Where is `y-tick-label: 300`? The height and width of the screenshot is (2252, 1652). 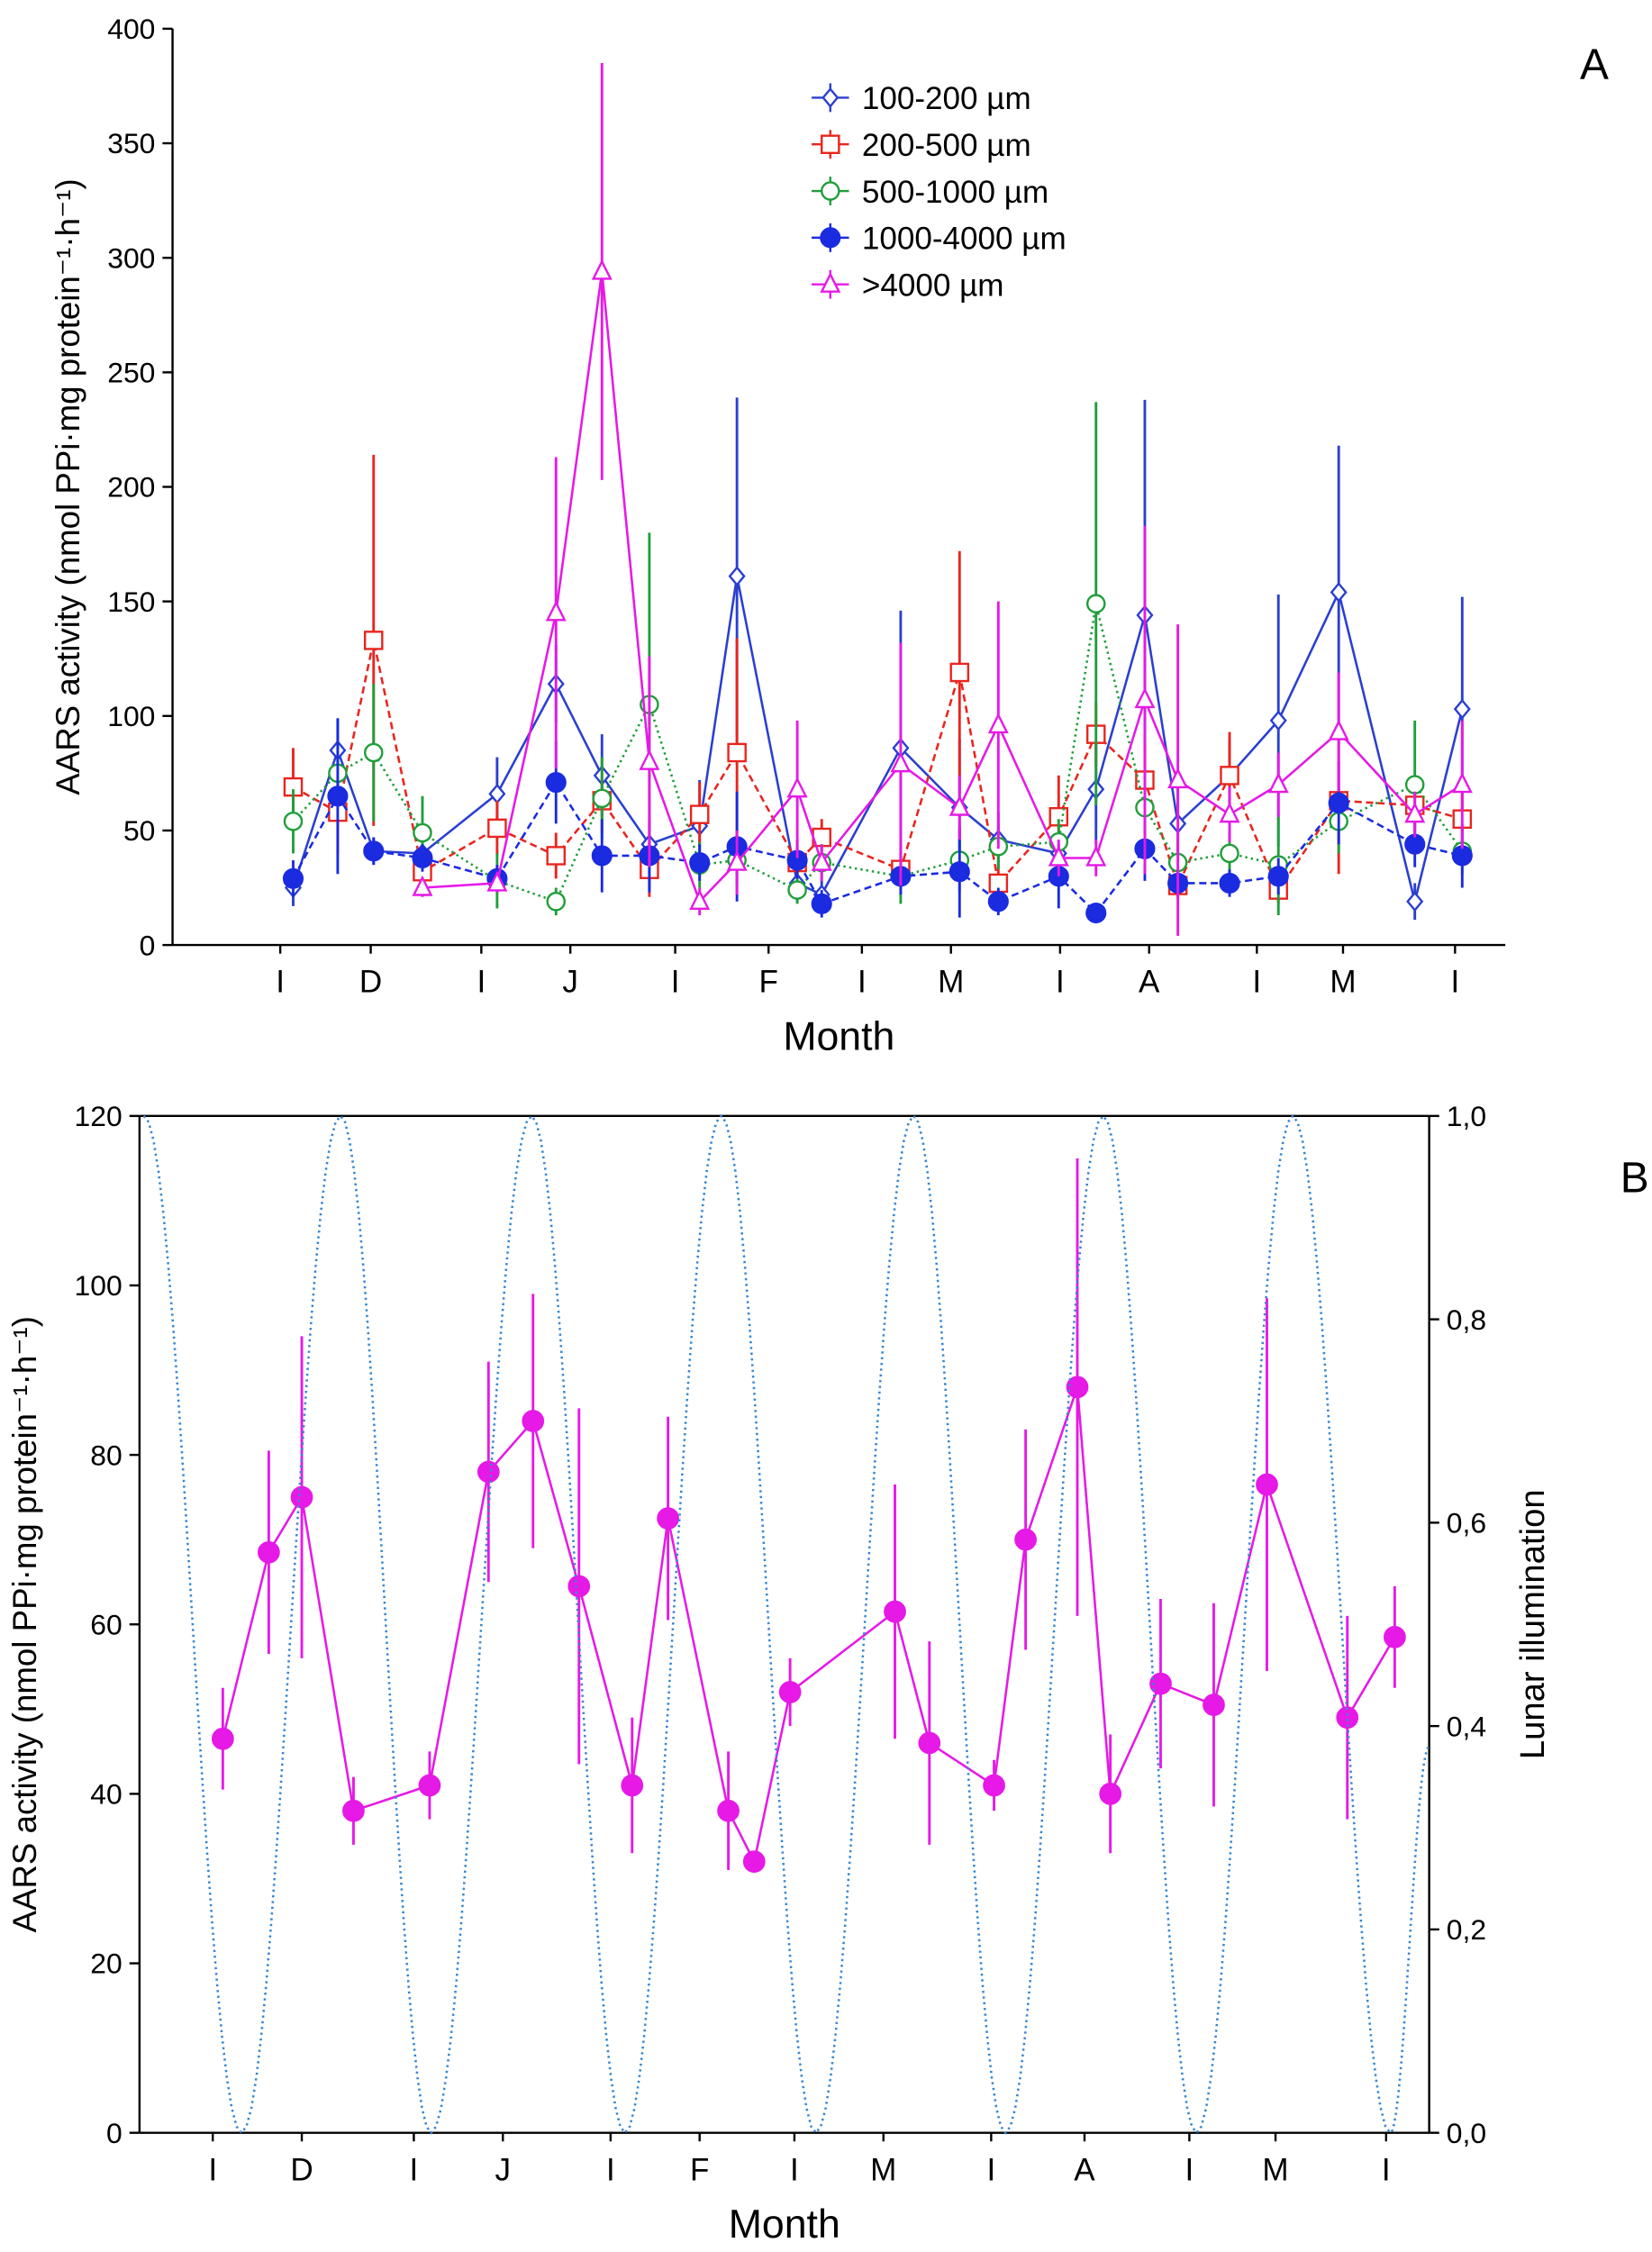 y-tick-label: 300 is located at coordinates (131, 258).